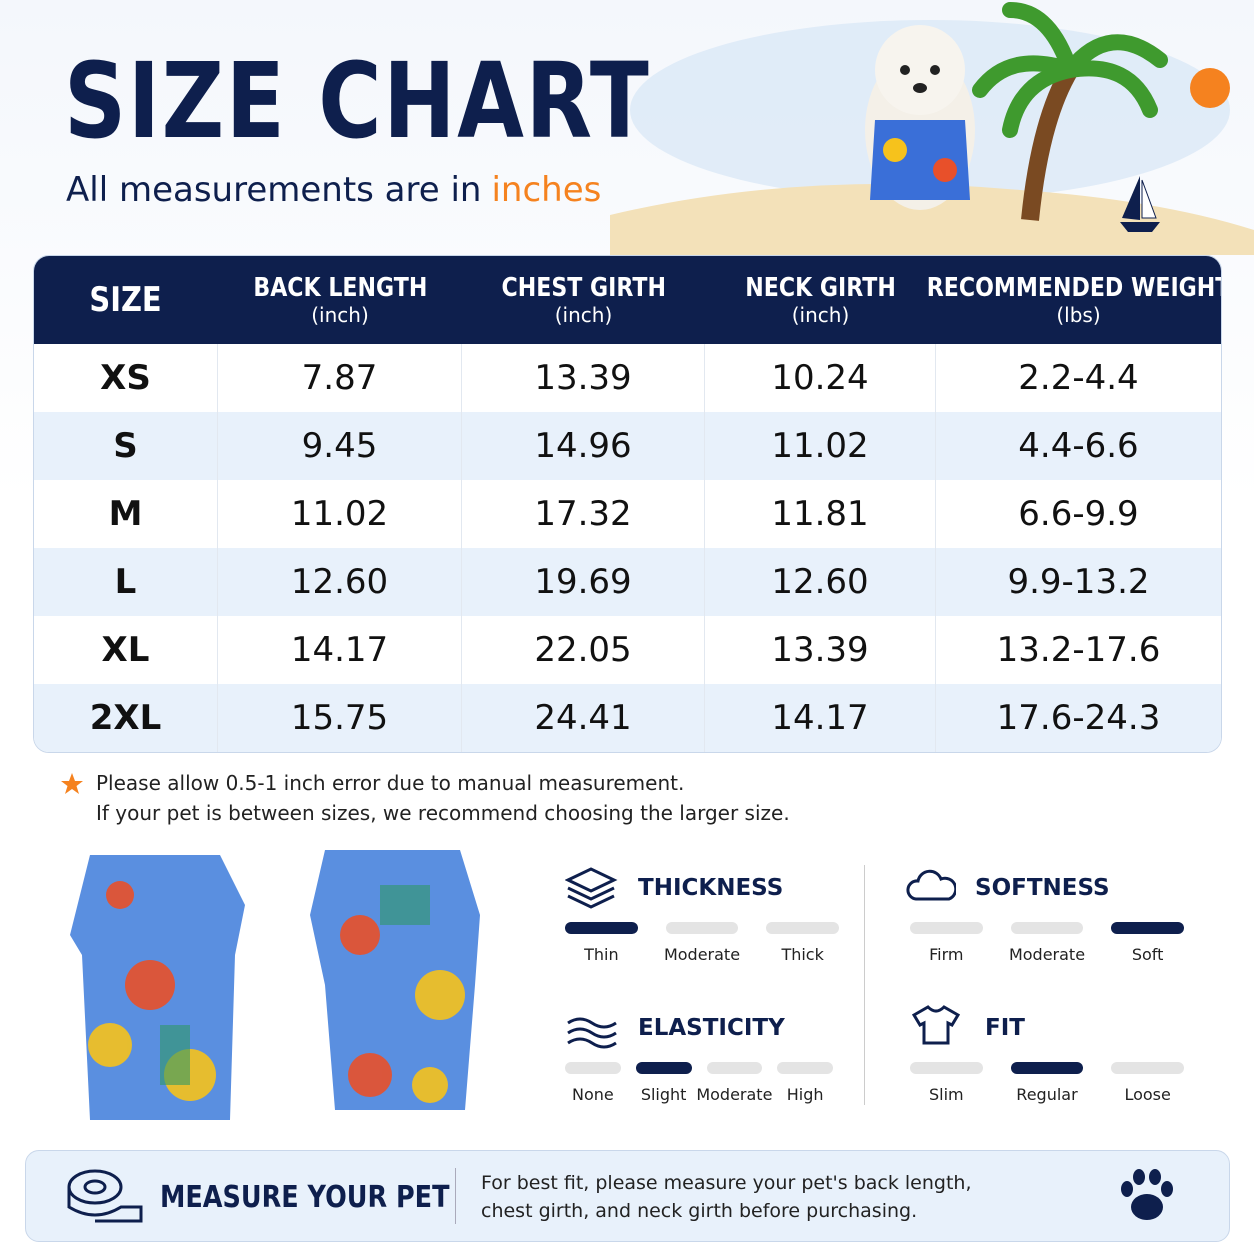 The image size is (1254, 1254). I want to click on table-row: XS 7.87 13.39 10.24 2.2-4.4, so click(627, 378).